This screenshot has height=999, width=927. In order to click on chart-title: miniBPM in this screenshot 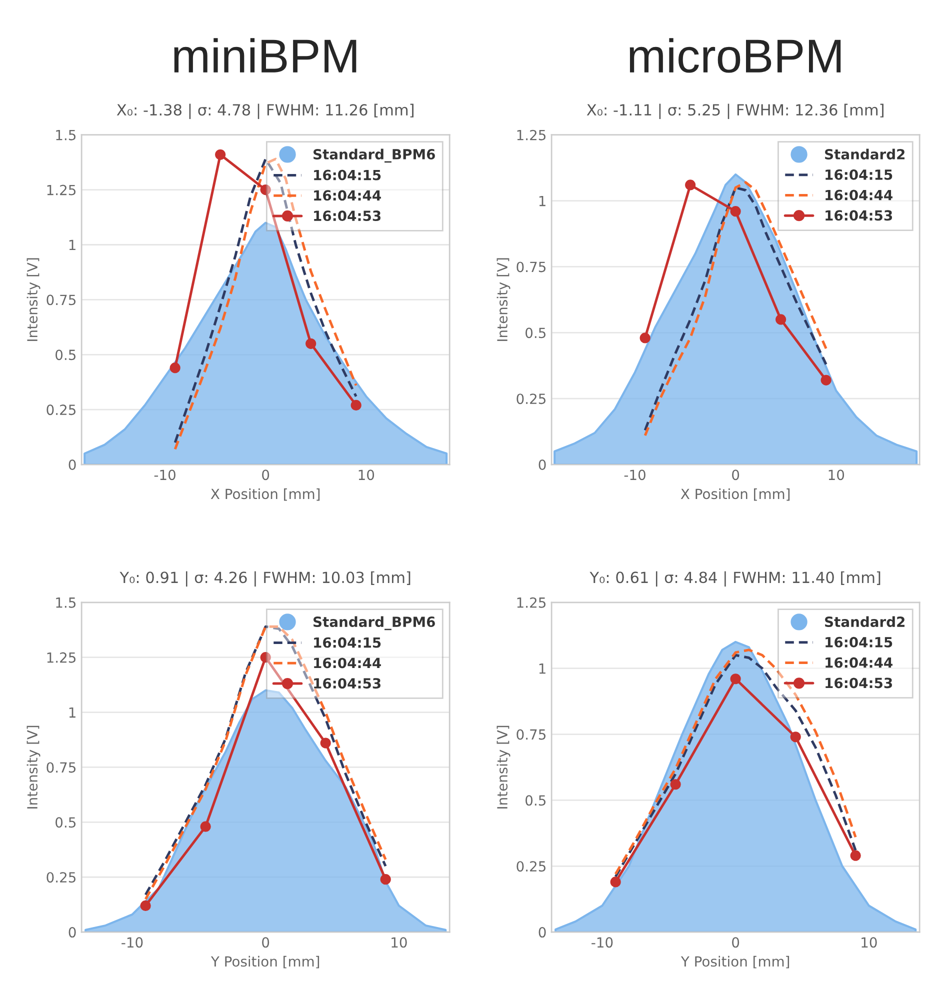, I will do `click(265, 55)`.